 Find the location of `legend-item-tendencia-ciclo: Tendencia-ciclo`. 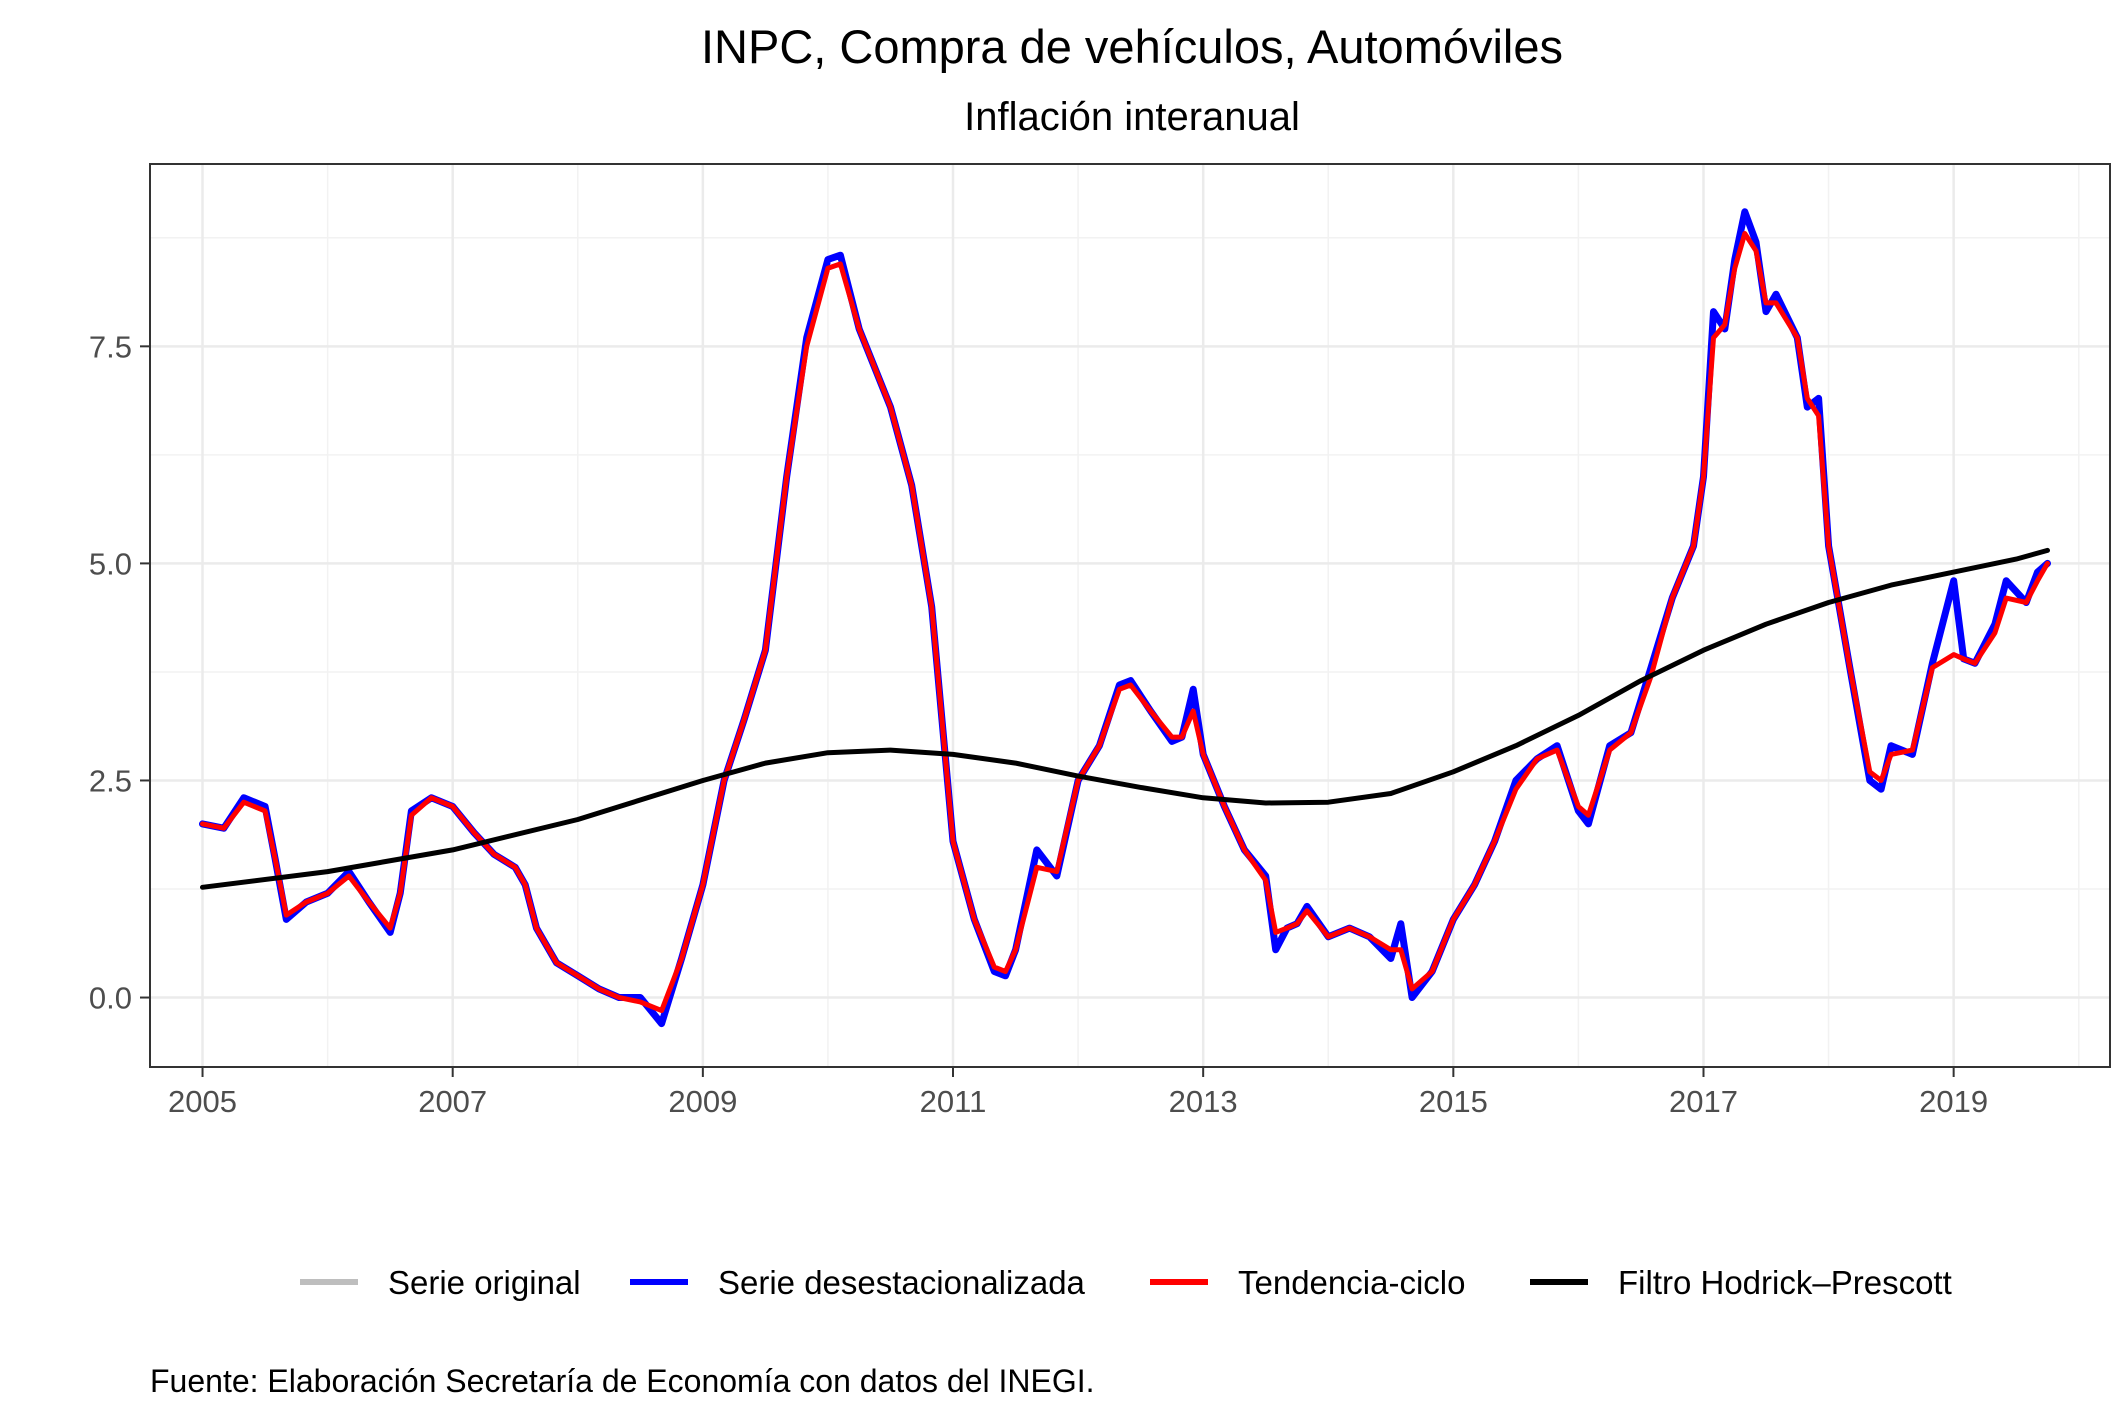

legend-item-tendencia-ciclo: Tendencia-ciclo is located at coordinates (1307, 1282).